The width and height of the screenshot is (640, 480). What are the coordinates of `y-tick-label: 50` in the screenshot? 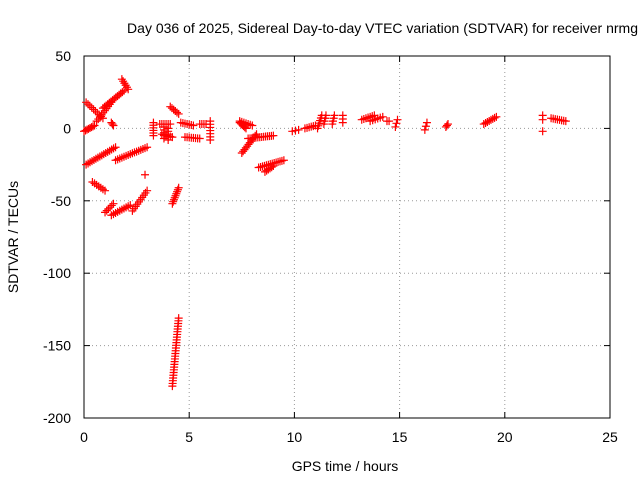 It's located at (63, 56).